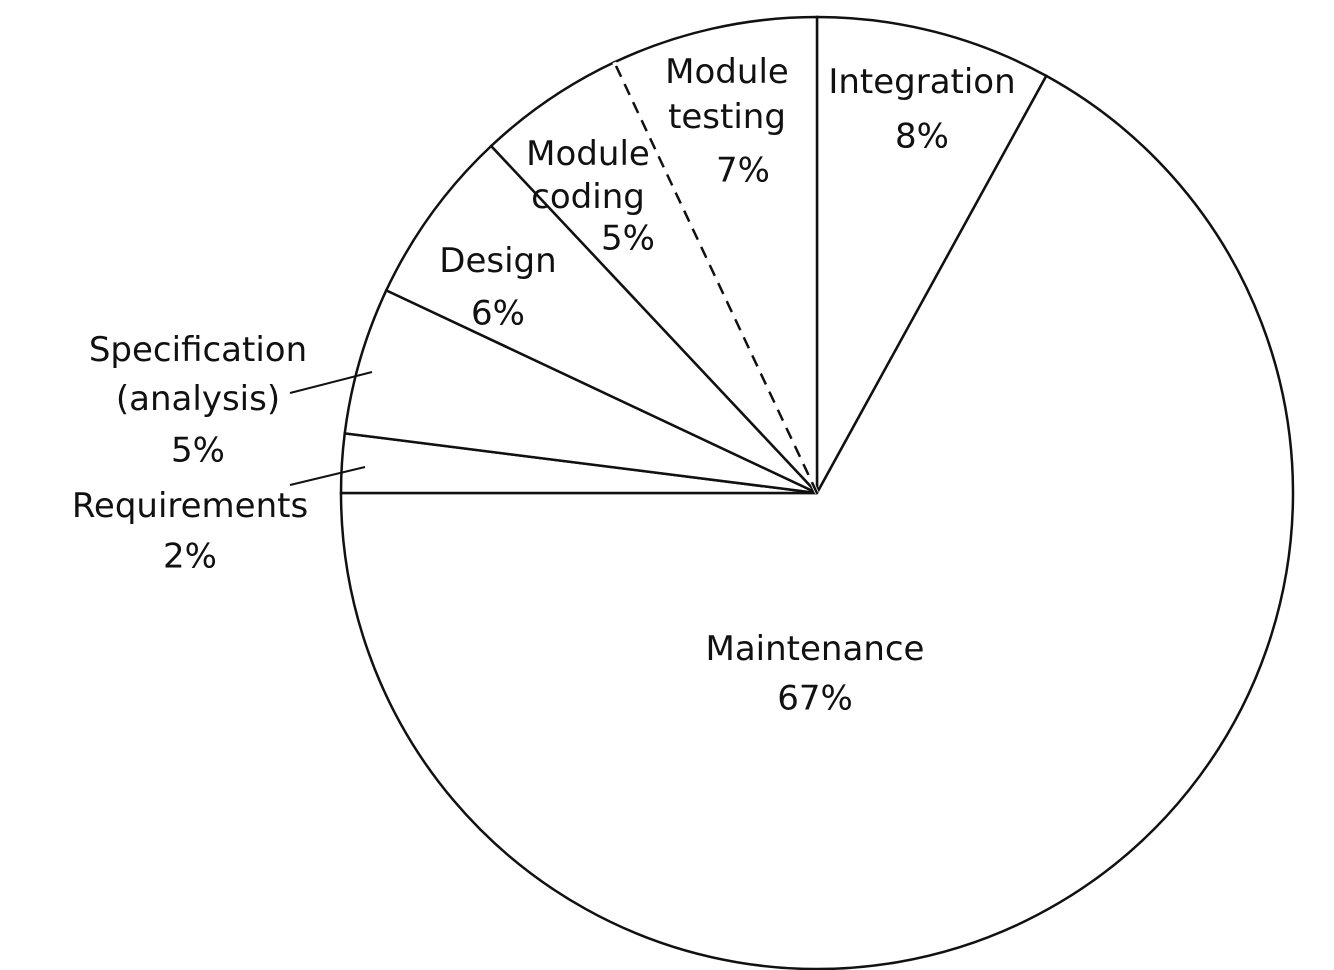 This screenshot has width=1334, height=970. I want to click on slice-percent: 8%, so click(922, 137).